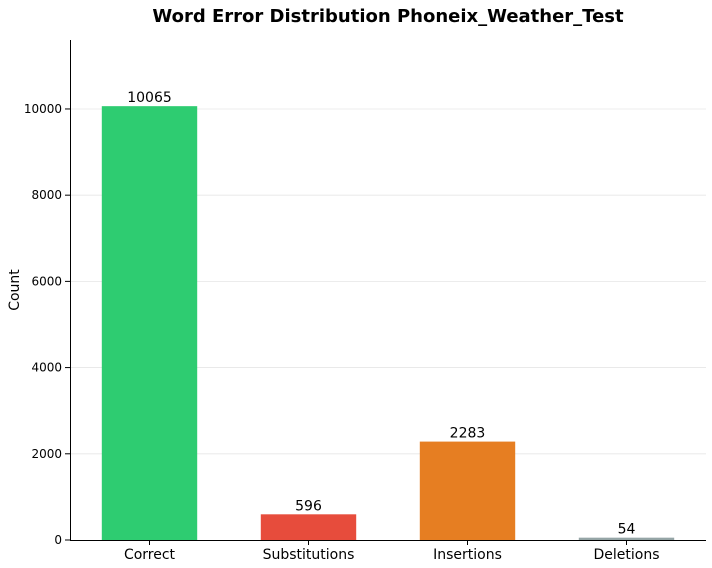 The width and height of the screenshot is (712, 568). Describe the element at coordinates (150, 555) in the screenshot. I see `x-tick-label: Correct` at that location.